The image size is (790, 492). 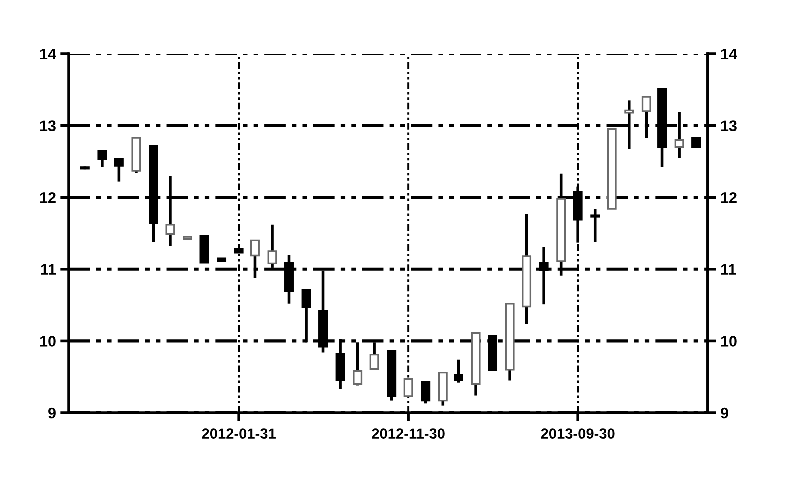 I want to click on y2-tick-label: 9, so click(x=724, y=413).